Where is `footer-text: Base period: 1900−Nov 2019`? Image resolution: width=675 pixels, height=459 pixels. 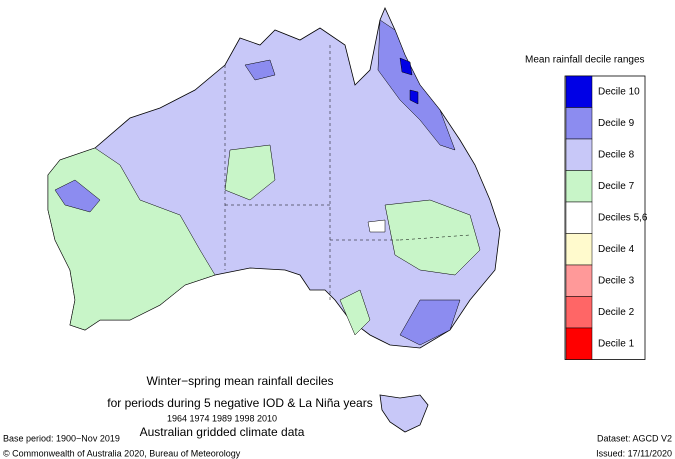
footer-text: Base period: 1900−Nov 2019 is located at coordinates (61, 438).